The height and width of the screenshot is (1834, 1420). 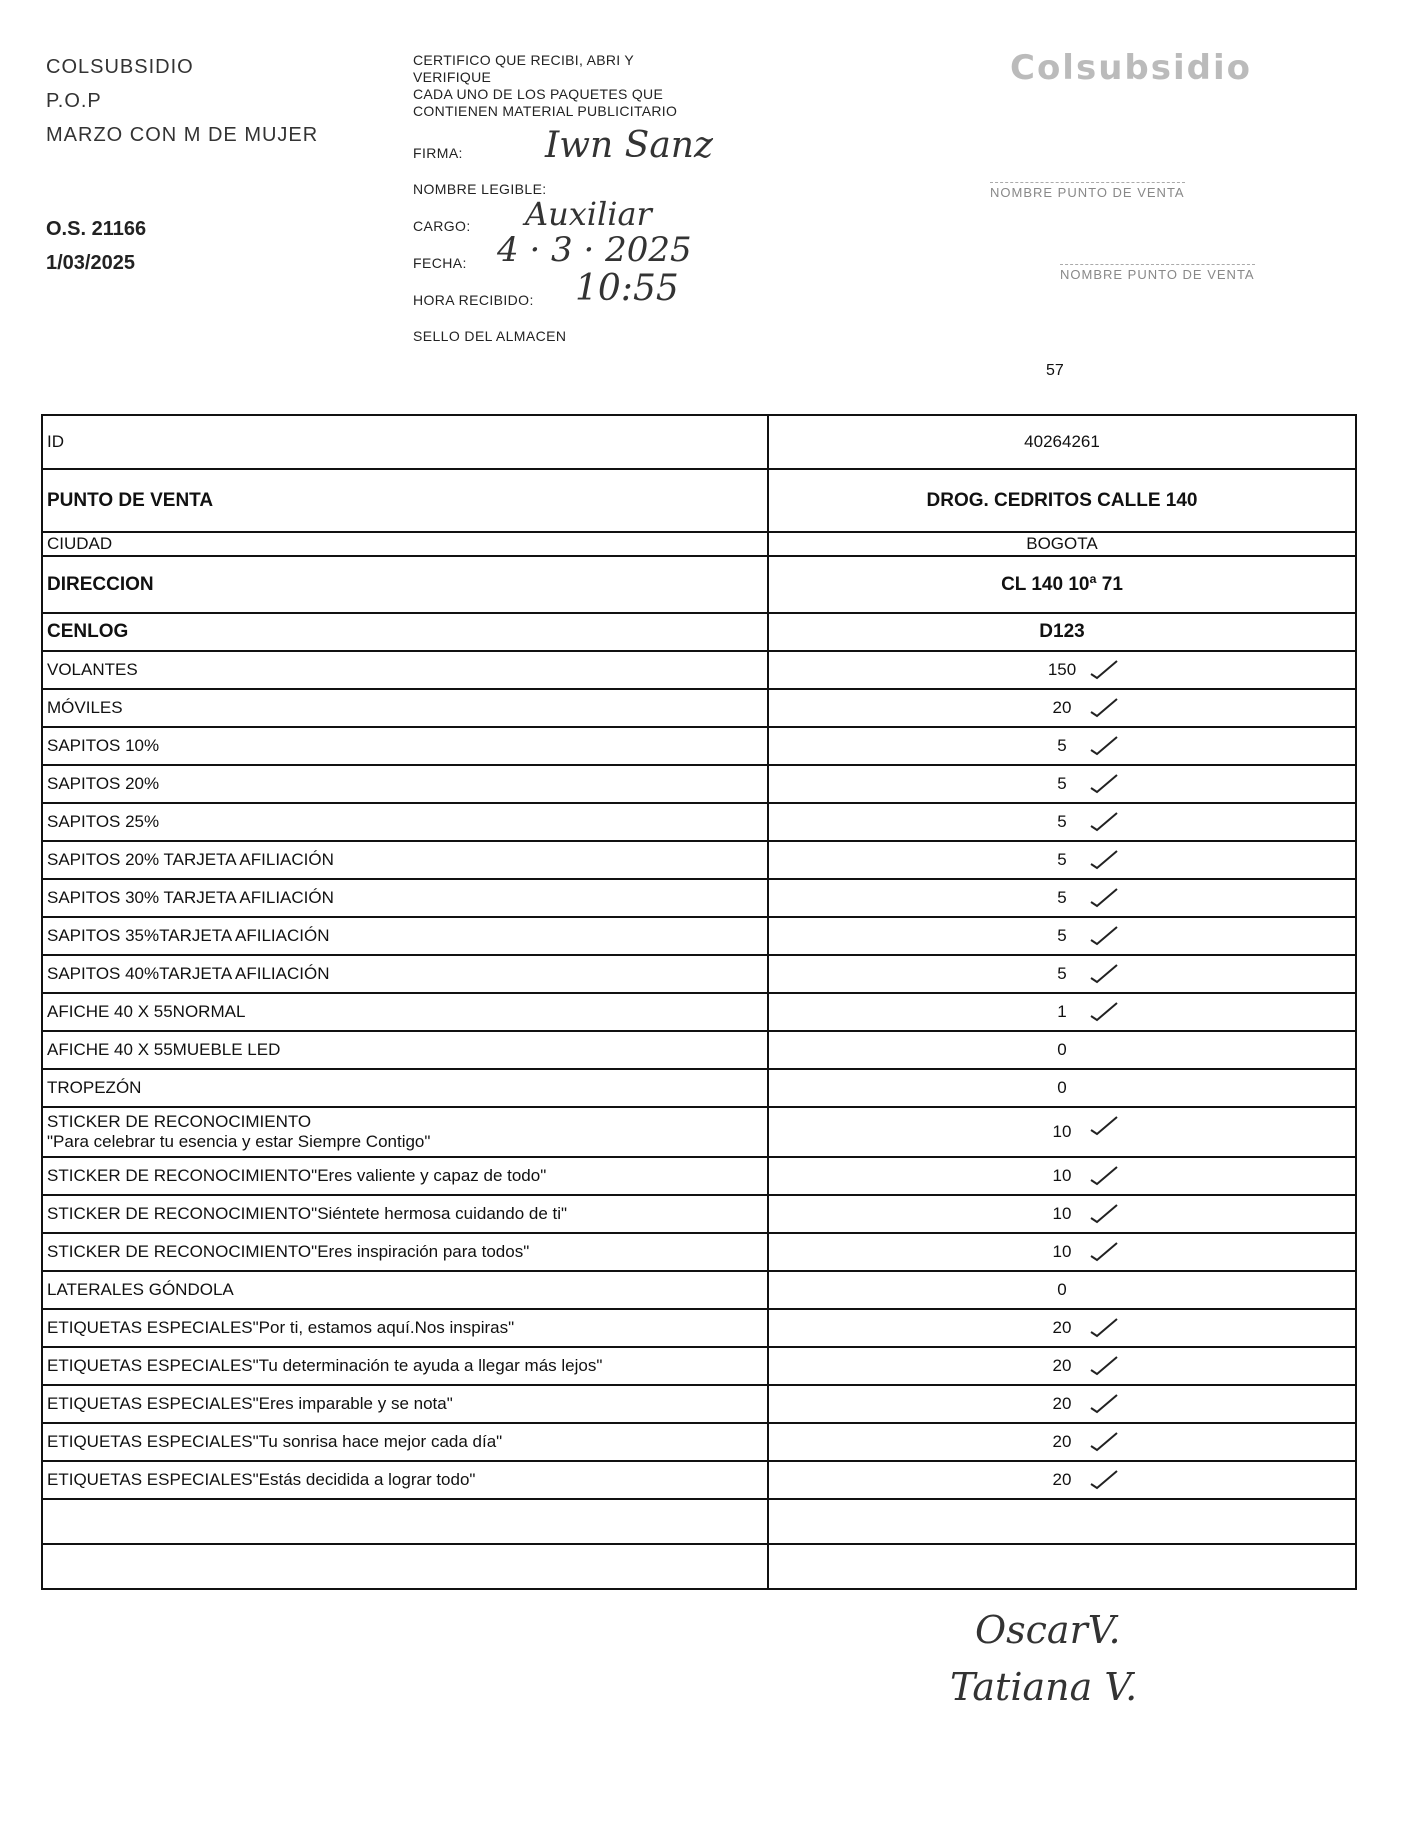 What do you see at coordinates (405, 584) in the screenshot?
I see `row-label: DIRECCION` at bounding box center [405, 584].